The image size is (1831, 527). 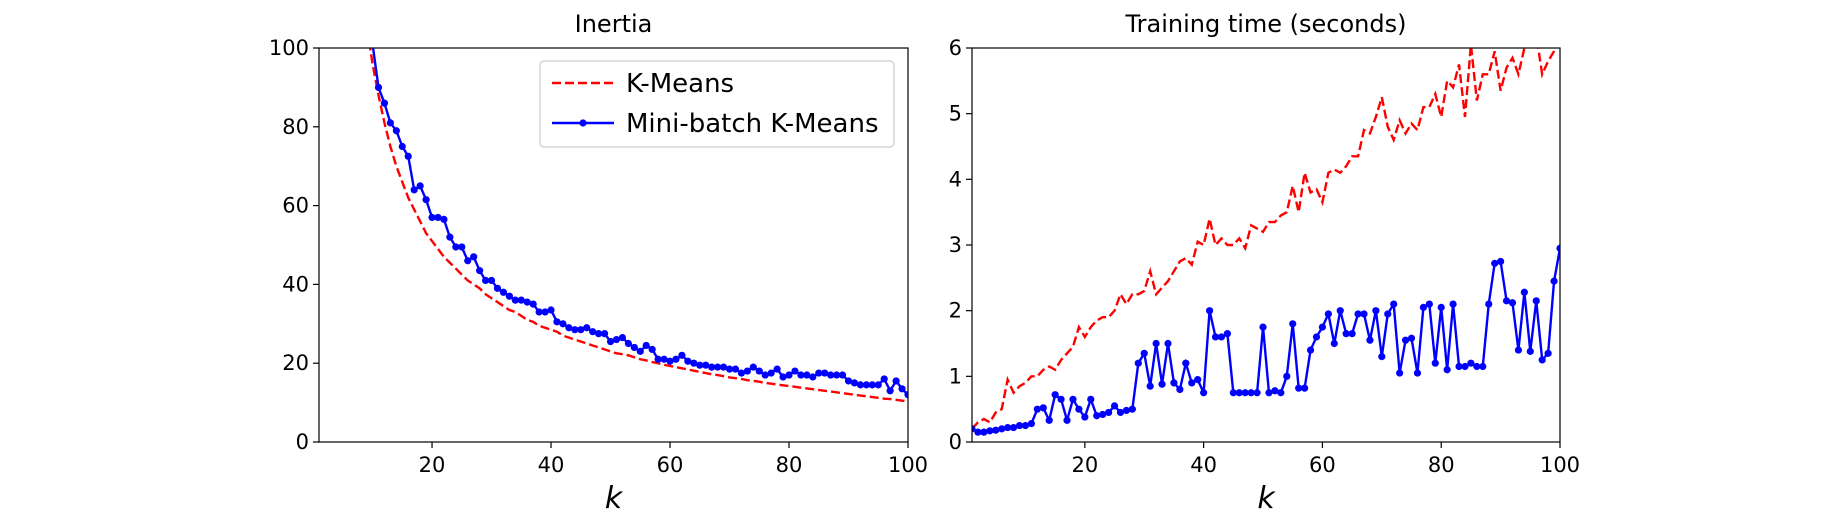 I want to click on legend-label: K-Means, so click(x=680, y=84).